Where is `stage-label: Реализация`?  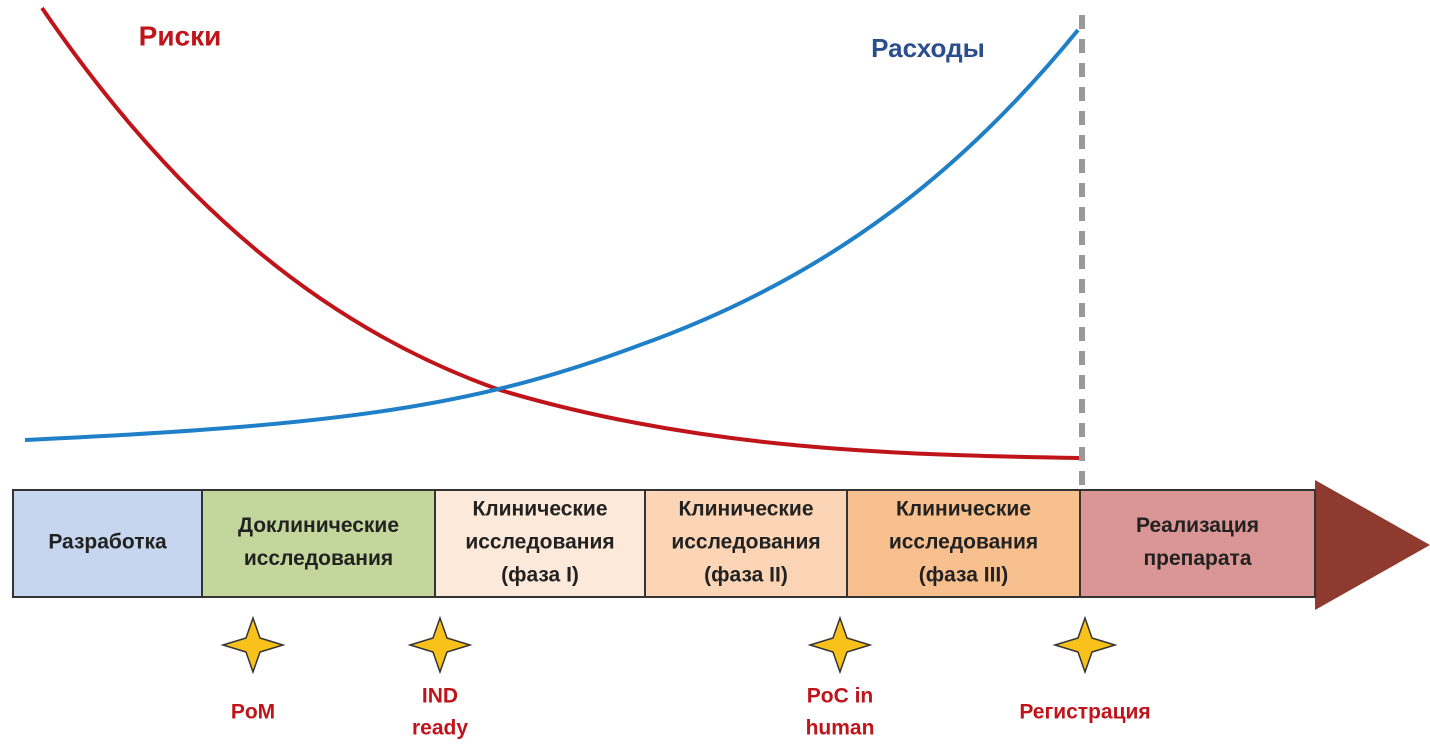 stage-label: Реализация is located at coordinates (1197, 525).